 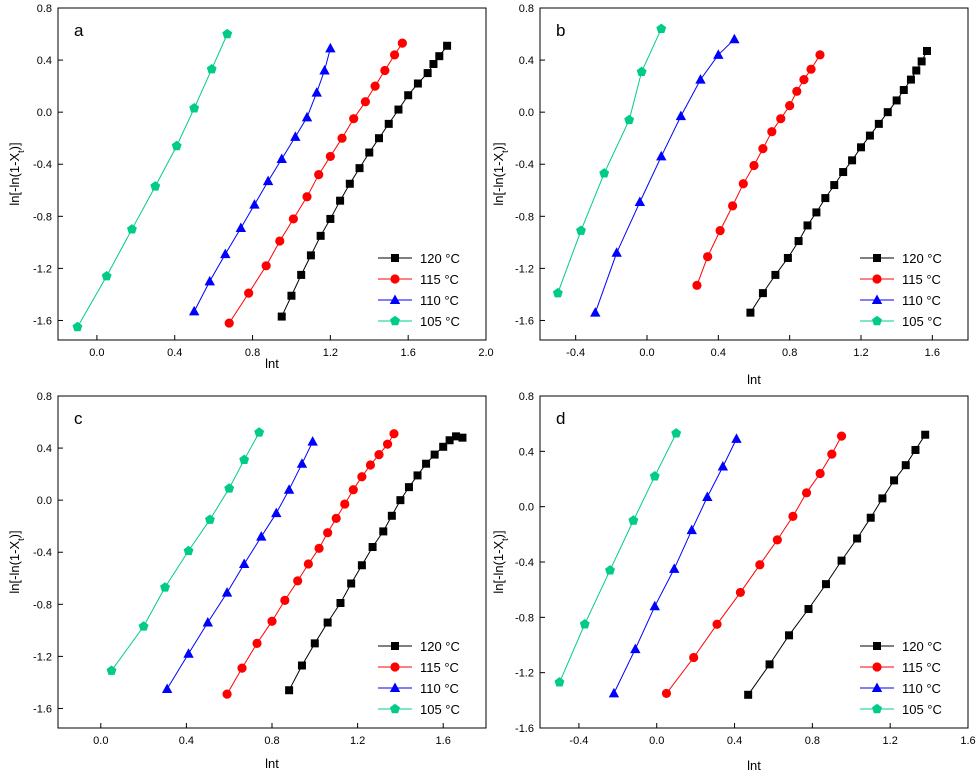 I want to click on panel-c-ytick-label: -1.2, so click(x=42, y=657).